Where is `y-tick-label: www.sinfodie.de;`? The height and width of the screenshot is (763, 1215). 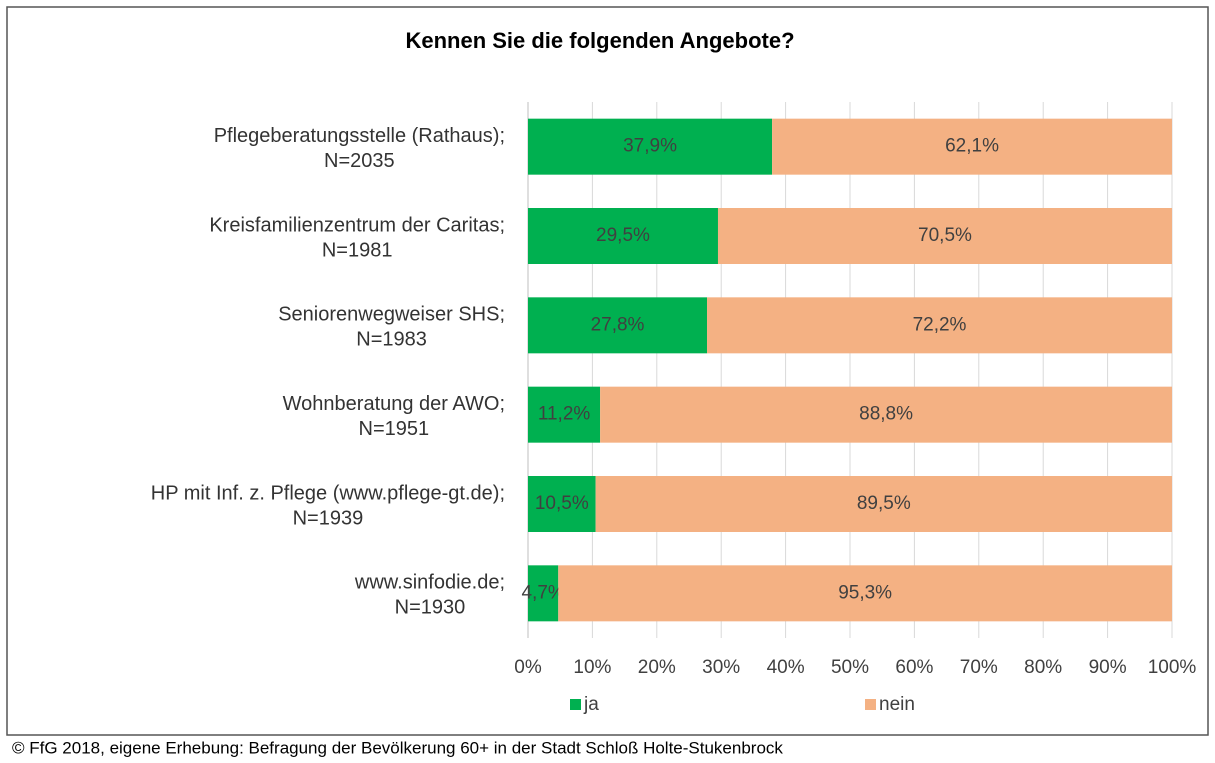 y-tick-label: www.sinfodie.de; is located at coordinates (429, 583).